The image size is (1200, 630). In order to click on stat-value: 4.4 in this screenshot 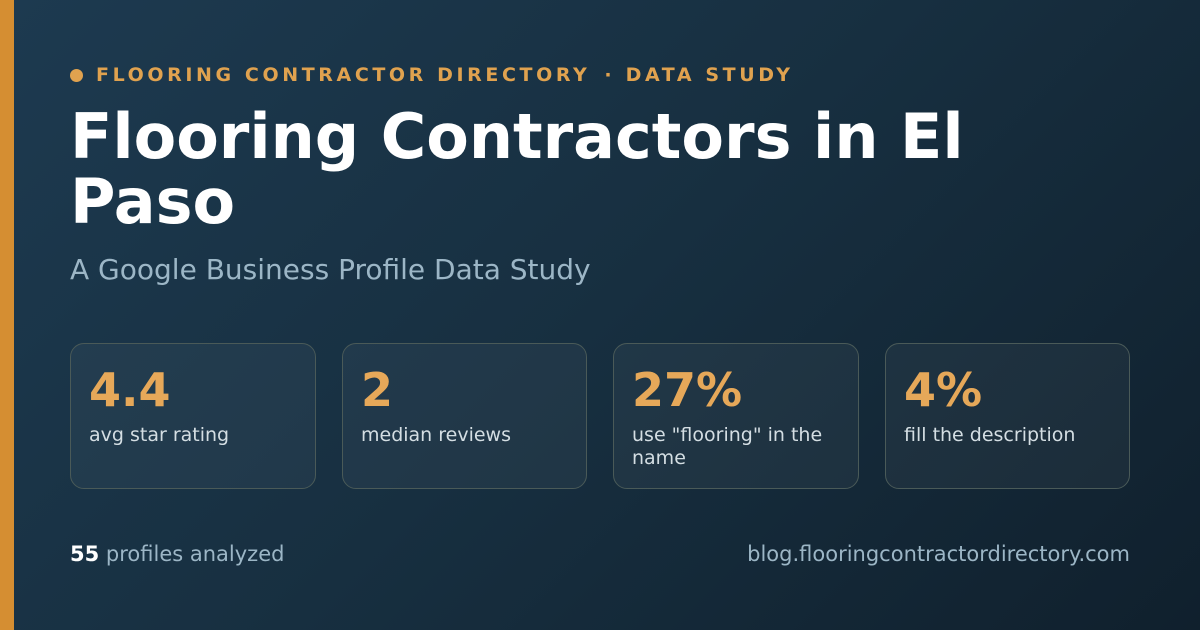, I will do `click(130, 390)`.